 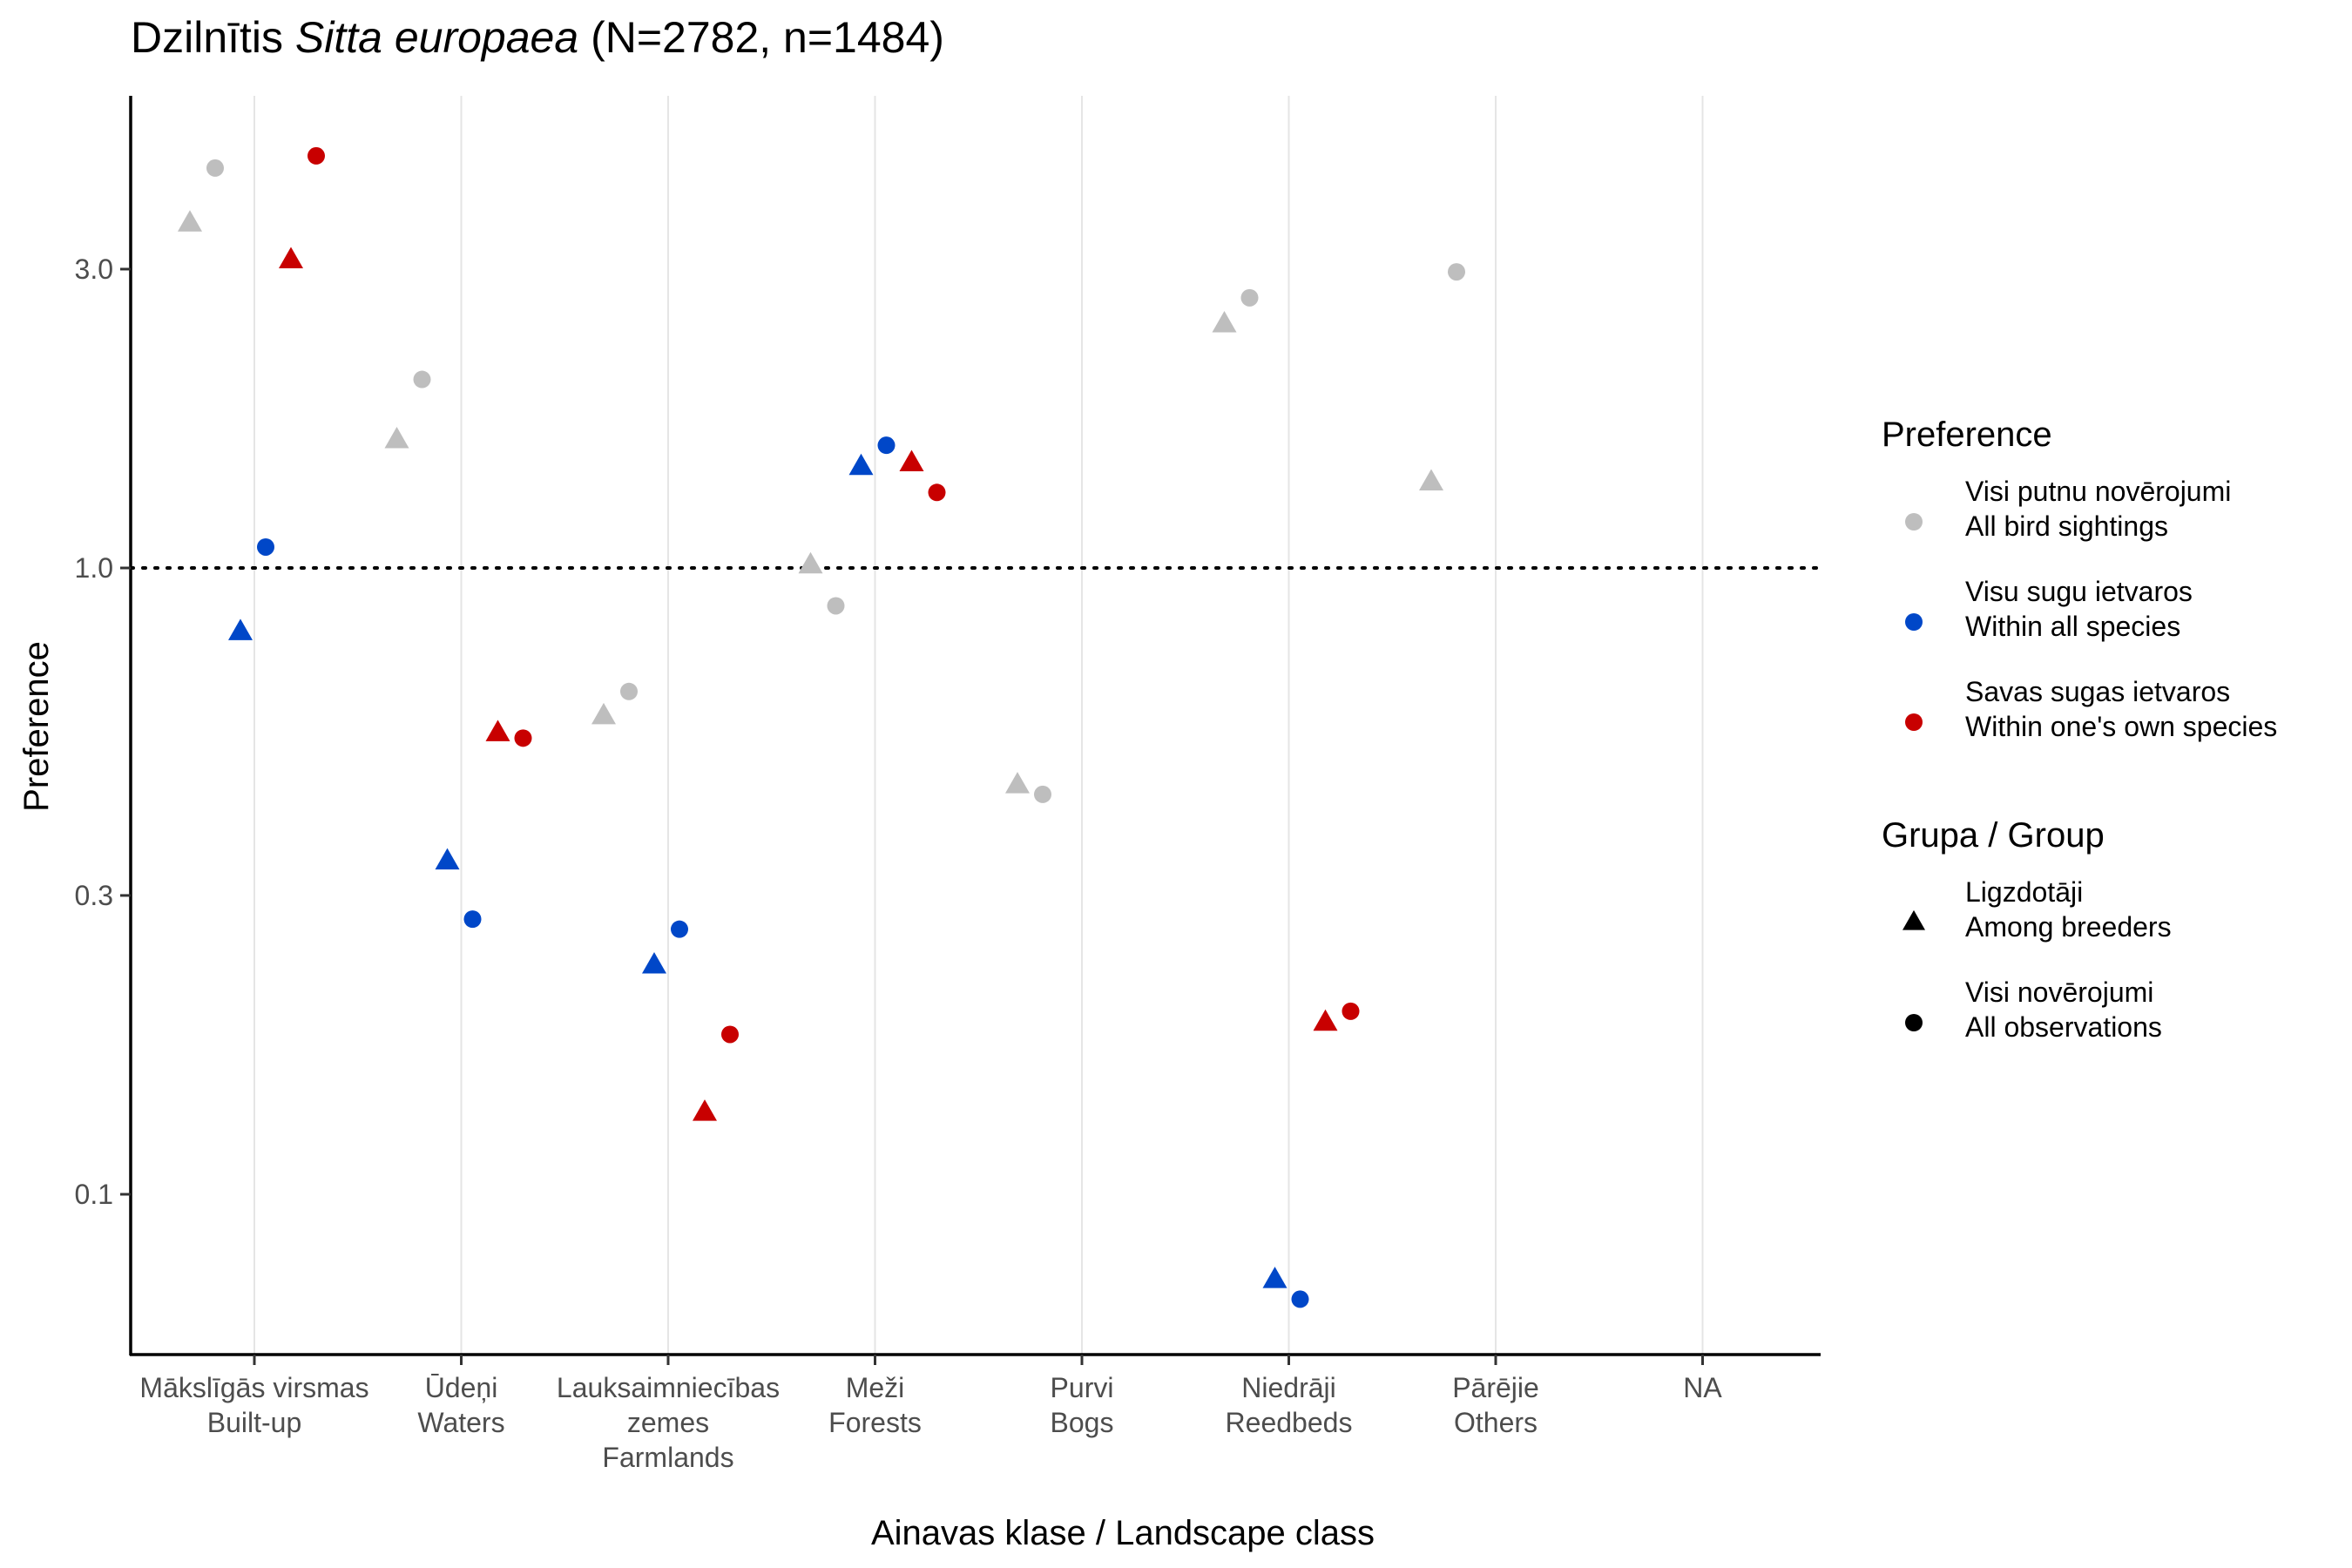 What do you see at coordinates (1123, 1533) in the screenshot?
I see `x-axis-title: Ainavas klase / Landscape class` at bounding box center [1123, 1533].